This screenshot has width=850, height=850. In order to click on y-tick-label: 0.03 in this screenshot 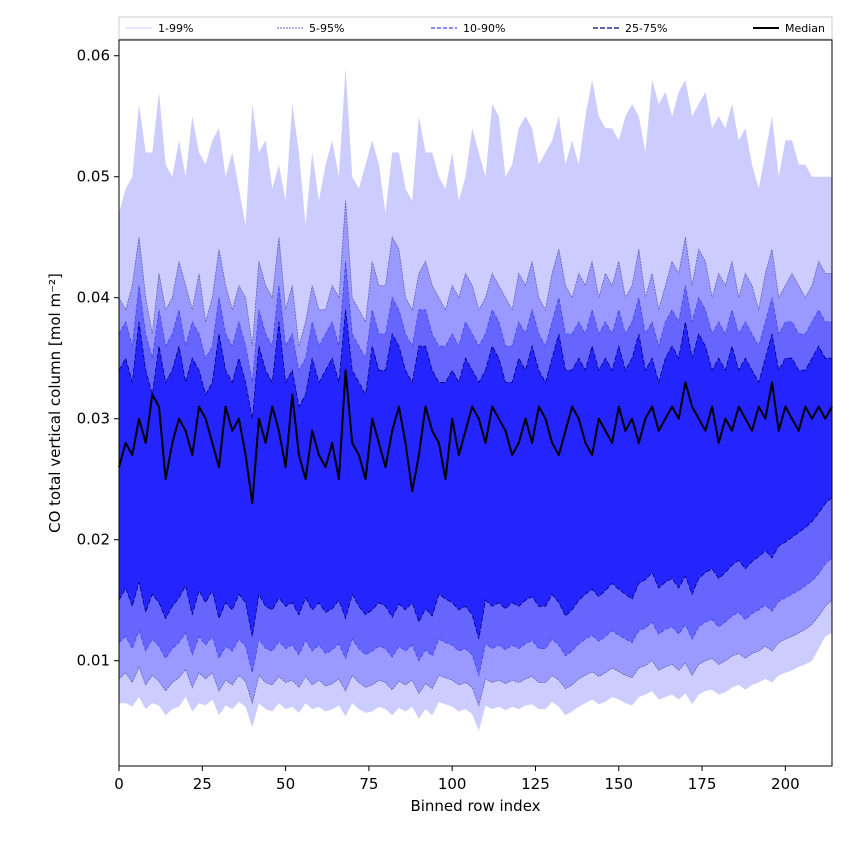, I will do `click(93, 419)`.